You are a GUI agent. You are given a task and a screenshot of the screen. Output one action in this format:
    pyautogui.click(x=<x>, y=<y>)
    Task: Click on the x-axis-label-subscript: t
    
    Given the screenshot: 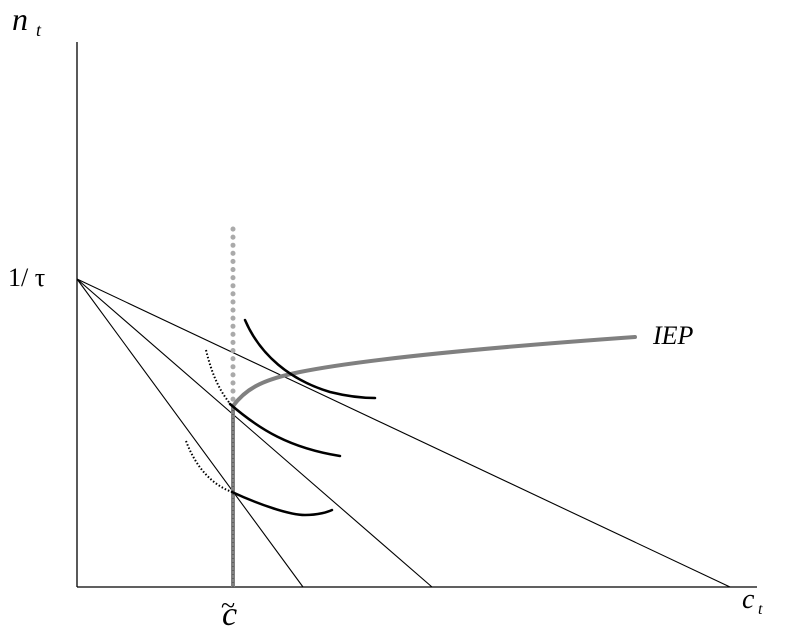 What is the action you would take?
    pyautogui.click(x=760, y=609)
    